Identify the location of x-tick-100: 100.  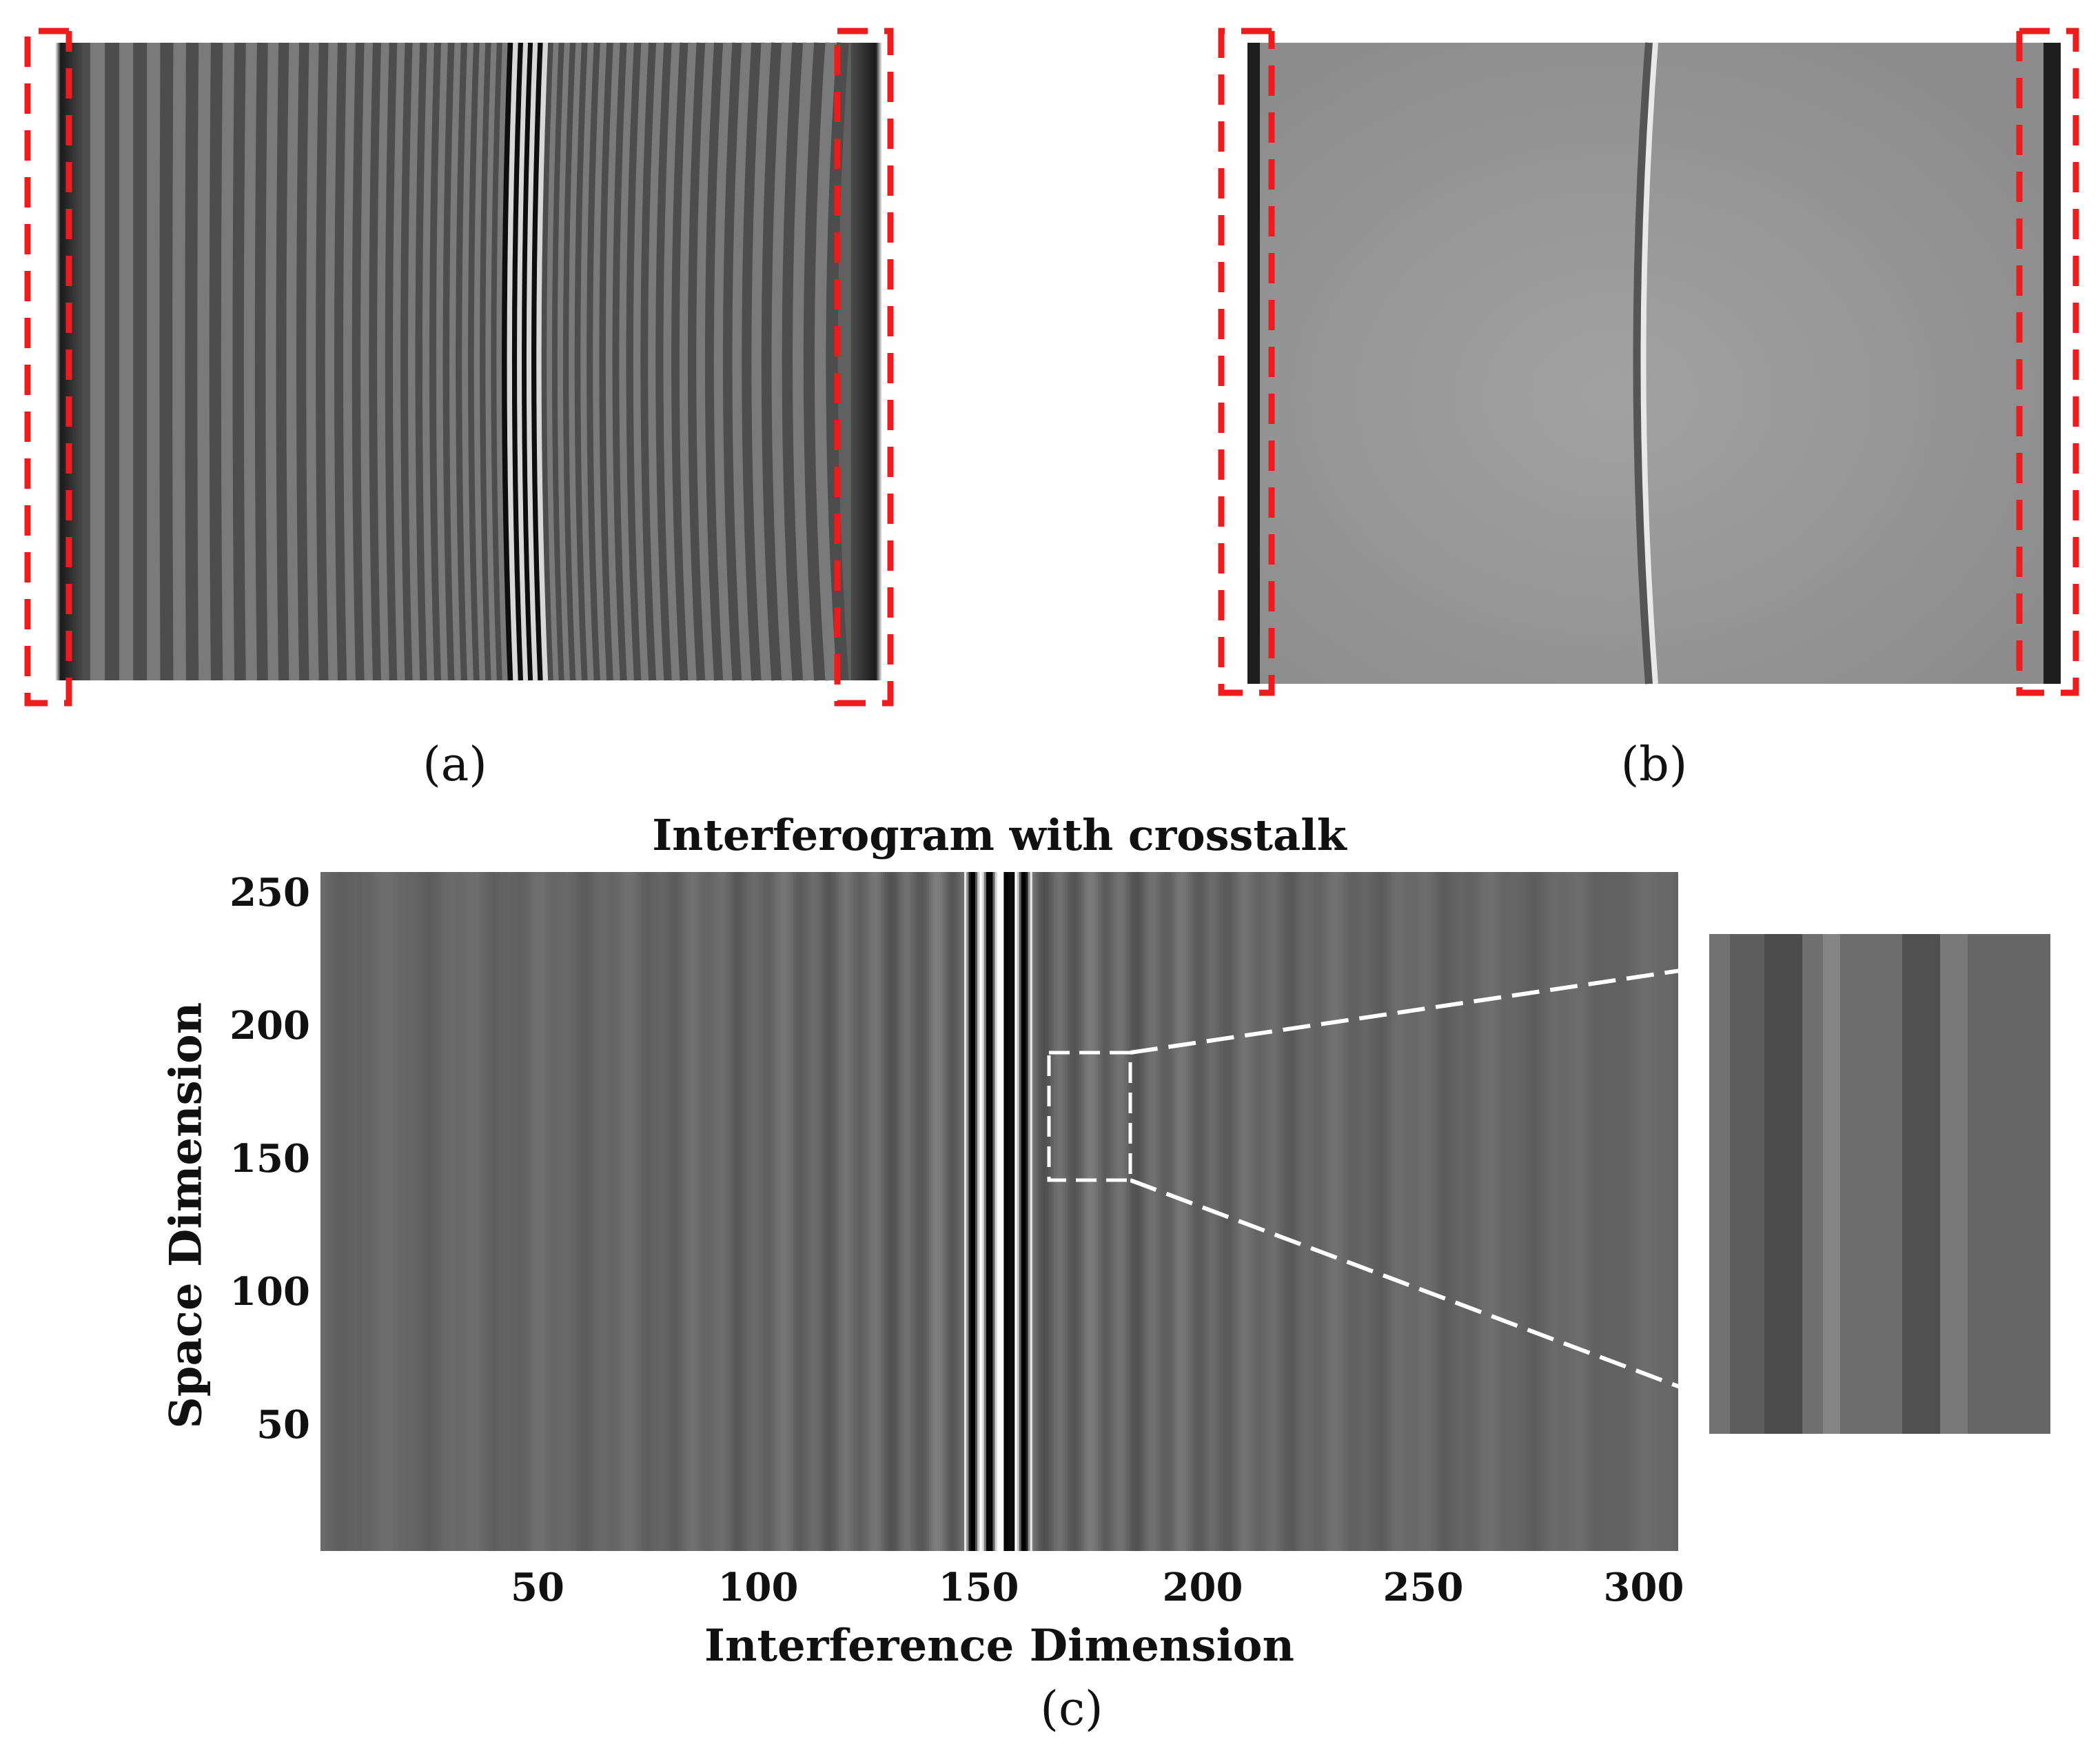
(758, 1587).